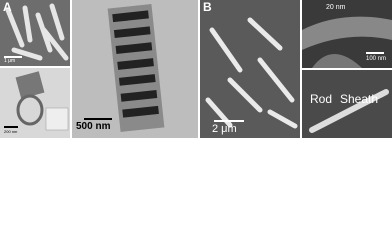  I want to click on rod-sheath: Rod Sheath, so click(347, 104).